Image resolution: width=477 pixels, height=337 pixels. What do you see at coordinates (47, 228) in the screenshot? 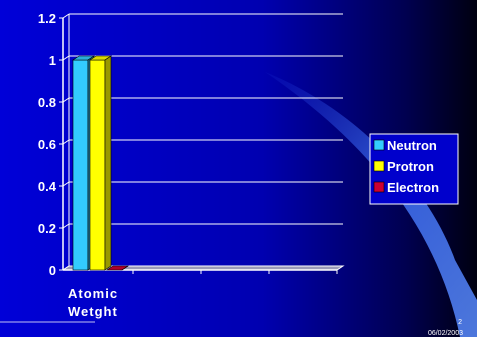
I see `y-tick-label: 0.2` at bounding box center [47, 228].